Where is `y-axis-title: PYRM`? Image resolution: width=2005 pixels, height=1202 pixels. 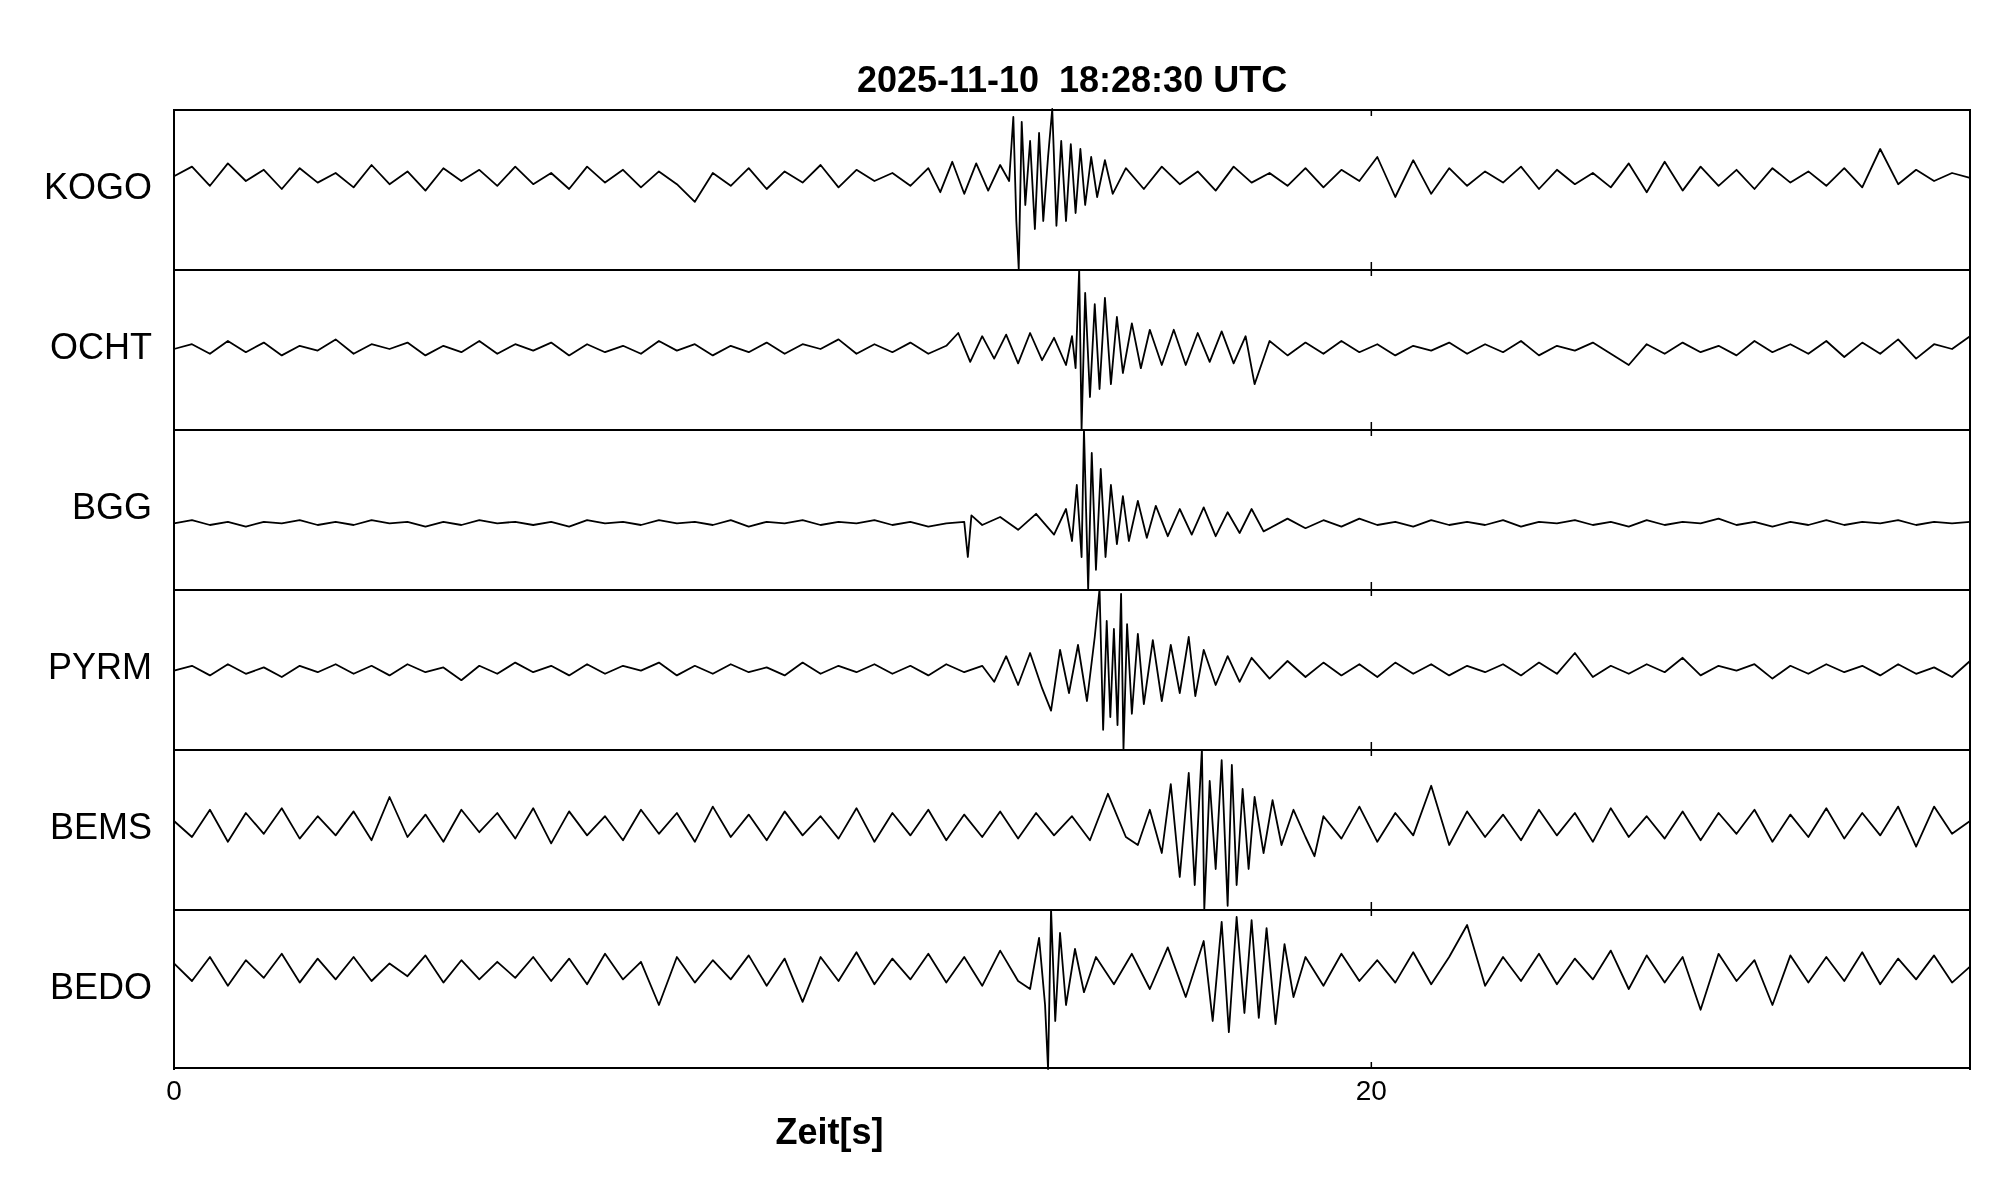 y-axis-title: PYRM is located at coordinates (99, 666).